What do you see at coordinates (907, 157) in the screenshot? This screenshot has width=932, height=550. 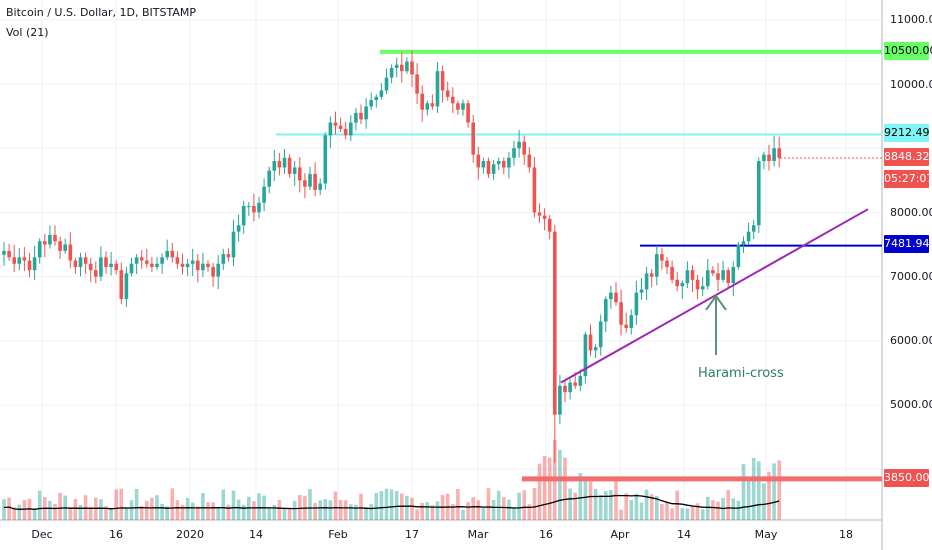 I see `last-price-badge: 8848.32` at bounding box center [907, 157].